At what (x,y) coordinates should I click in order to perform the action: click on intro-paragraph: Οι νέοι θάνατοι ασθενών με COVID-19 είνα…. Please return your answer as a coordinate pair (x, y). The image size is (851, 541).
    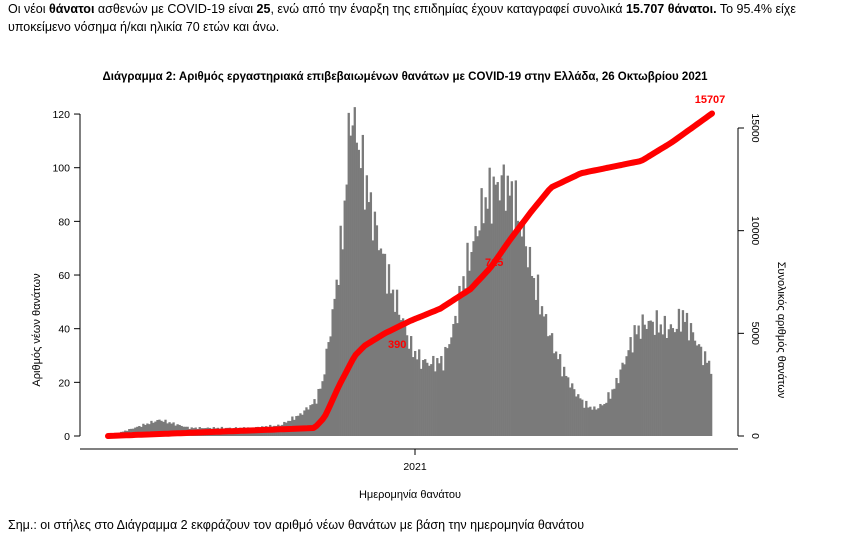
    Looking at the image, I should click on (425, 18).